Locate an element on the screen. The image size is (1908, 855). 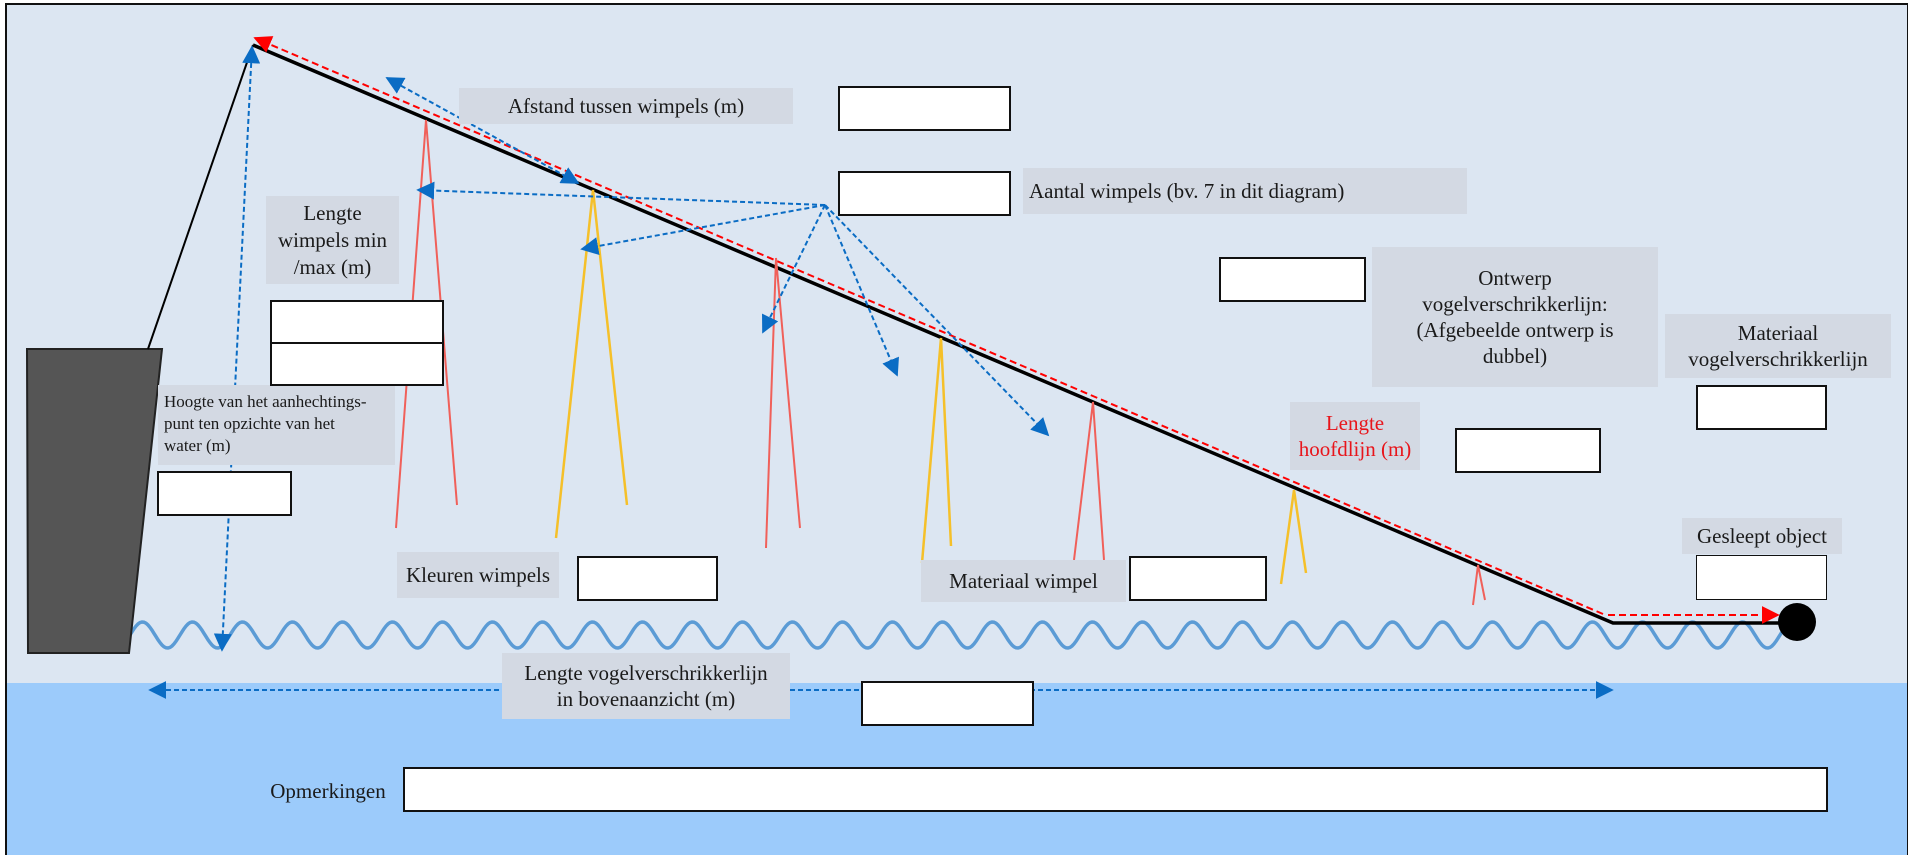
length-max-input is located at coordinates (357, 364).